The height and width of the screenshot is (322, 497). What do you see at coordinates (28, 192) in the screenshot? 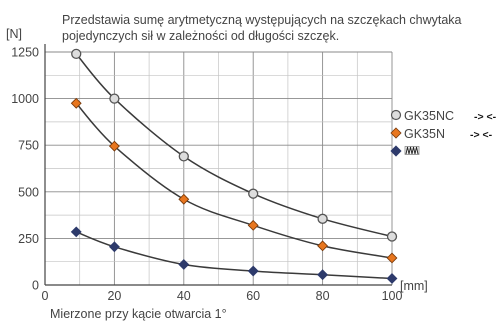
I see `y-tick-label: 500` at bounding box center [28, 192].